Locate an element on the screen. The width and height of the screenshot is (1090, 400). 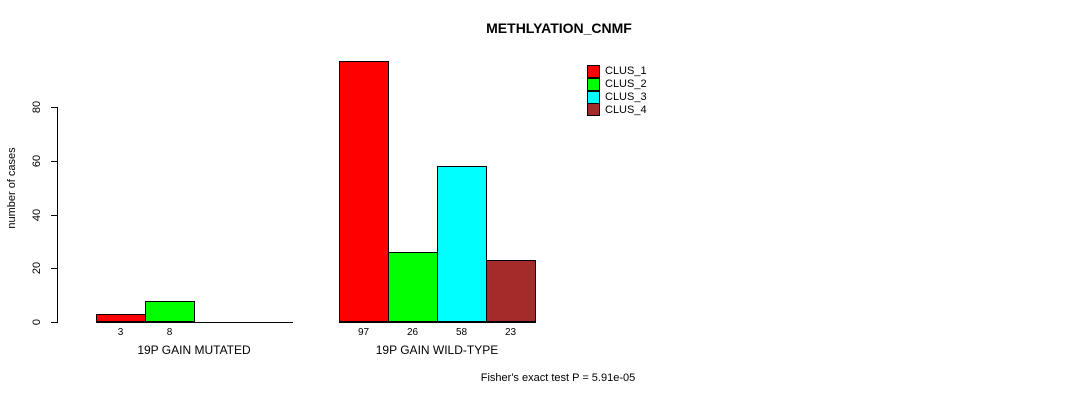
bar-clus_3-group2 is located at coordinates (462, 244).